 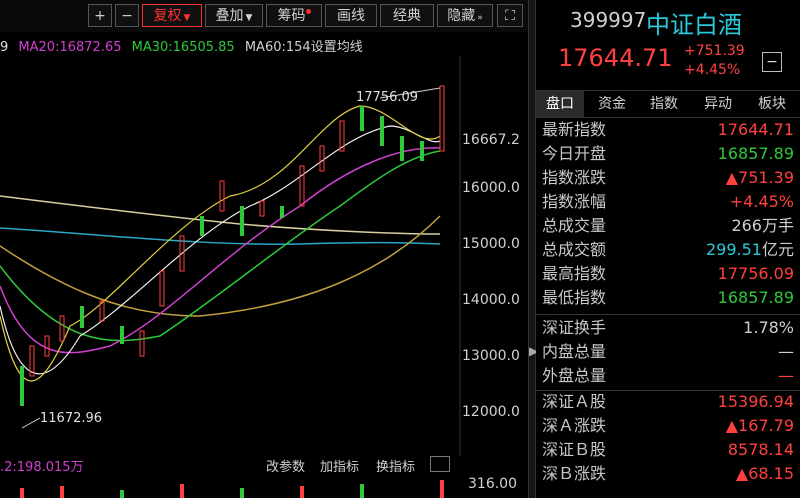 What do you see at coordinates (761, 201) in the screenshot?
I see `quote-value: +4.45%` at bounding box center [761, 201].